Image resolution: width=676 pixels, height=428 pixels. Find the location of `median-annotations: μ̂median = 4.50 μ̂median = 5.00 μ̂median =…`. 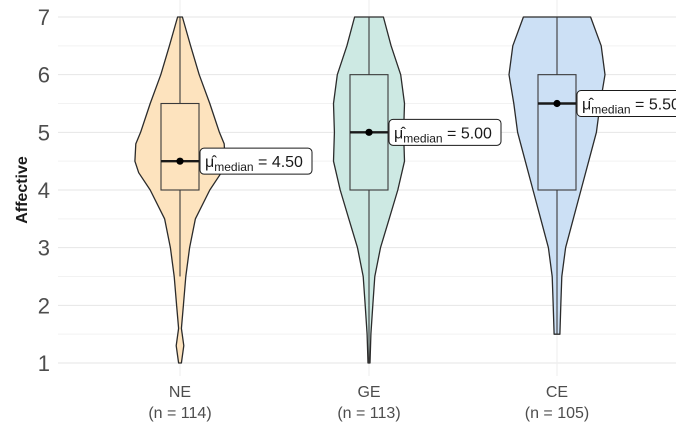

median-annotations: μ̂median = 4.50 μ̂median = 5.00 μ̂median =… is located at coordinates (437, 132).